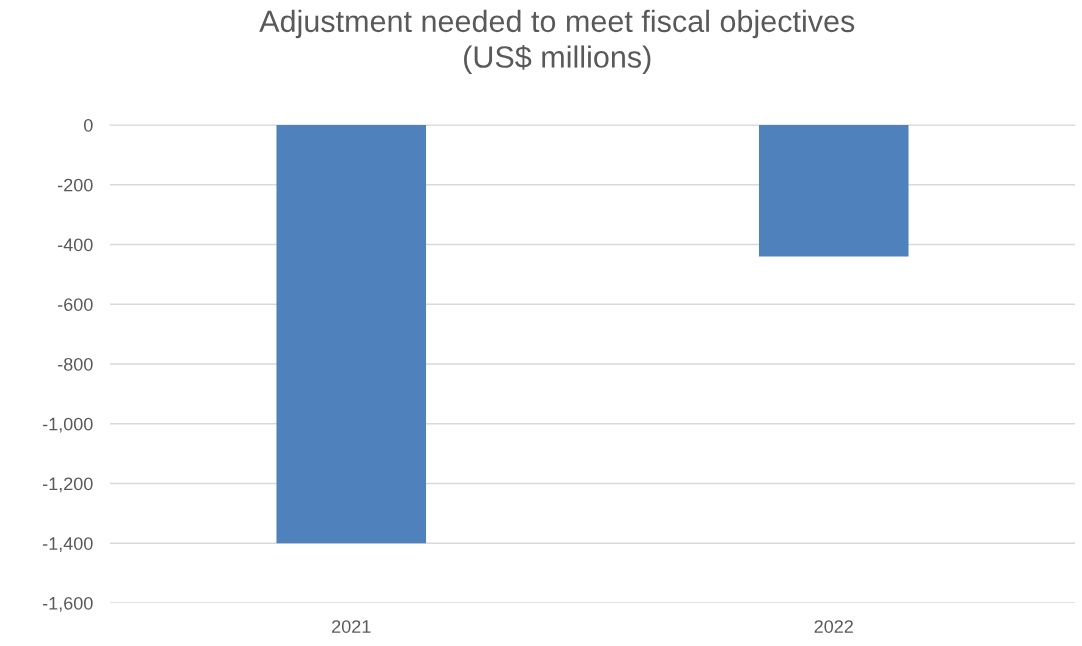 This screenshot has width=1082, height=646. I want to click on y-tick-label: -200, so click(75, 185).